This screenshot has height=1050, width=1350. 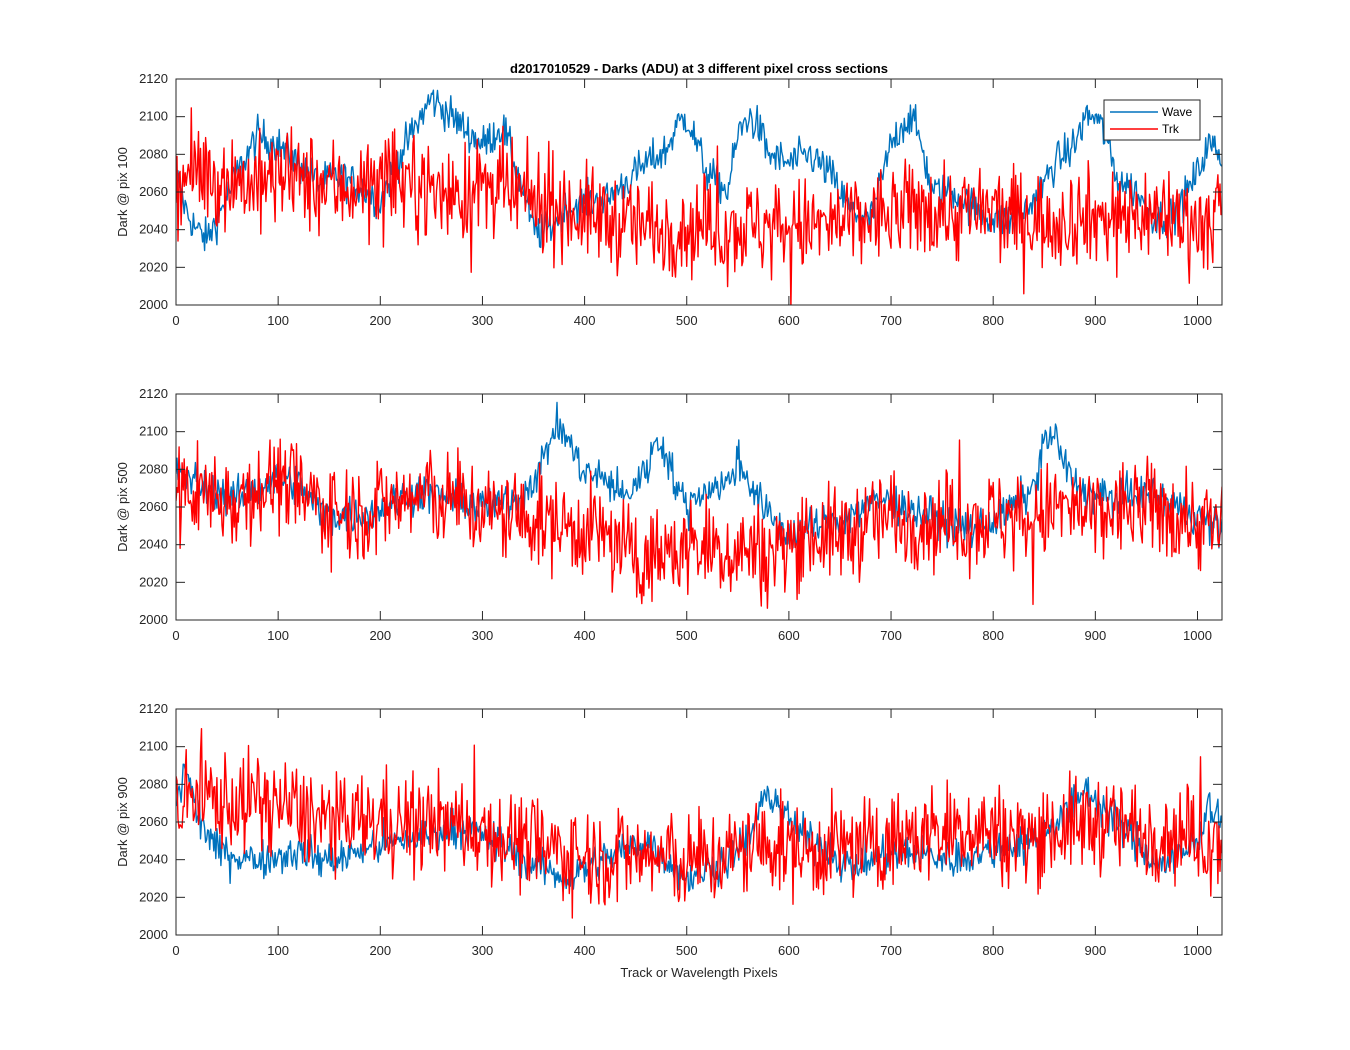 I want to click on y-axis-label: Dark @ pix 900, so click(x=122, y=822).